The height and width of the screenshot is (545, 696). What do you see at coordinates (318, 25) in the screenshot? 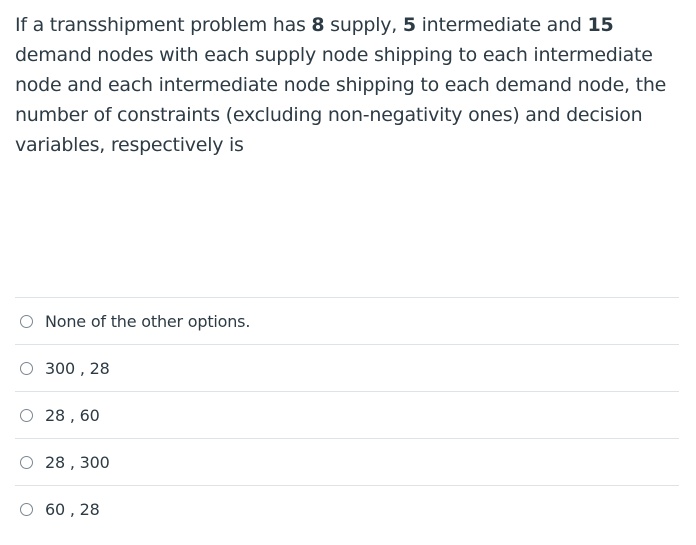
I see `supply-count: 8` at bounding box center [318, 25].